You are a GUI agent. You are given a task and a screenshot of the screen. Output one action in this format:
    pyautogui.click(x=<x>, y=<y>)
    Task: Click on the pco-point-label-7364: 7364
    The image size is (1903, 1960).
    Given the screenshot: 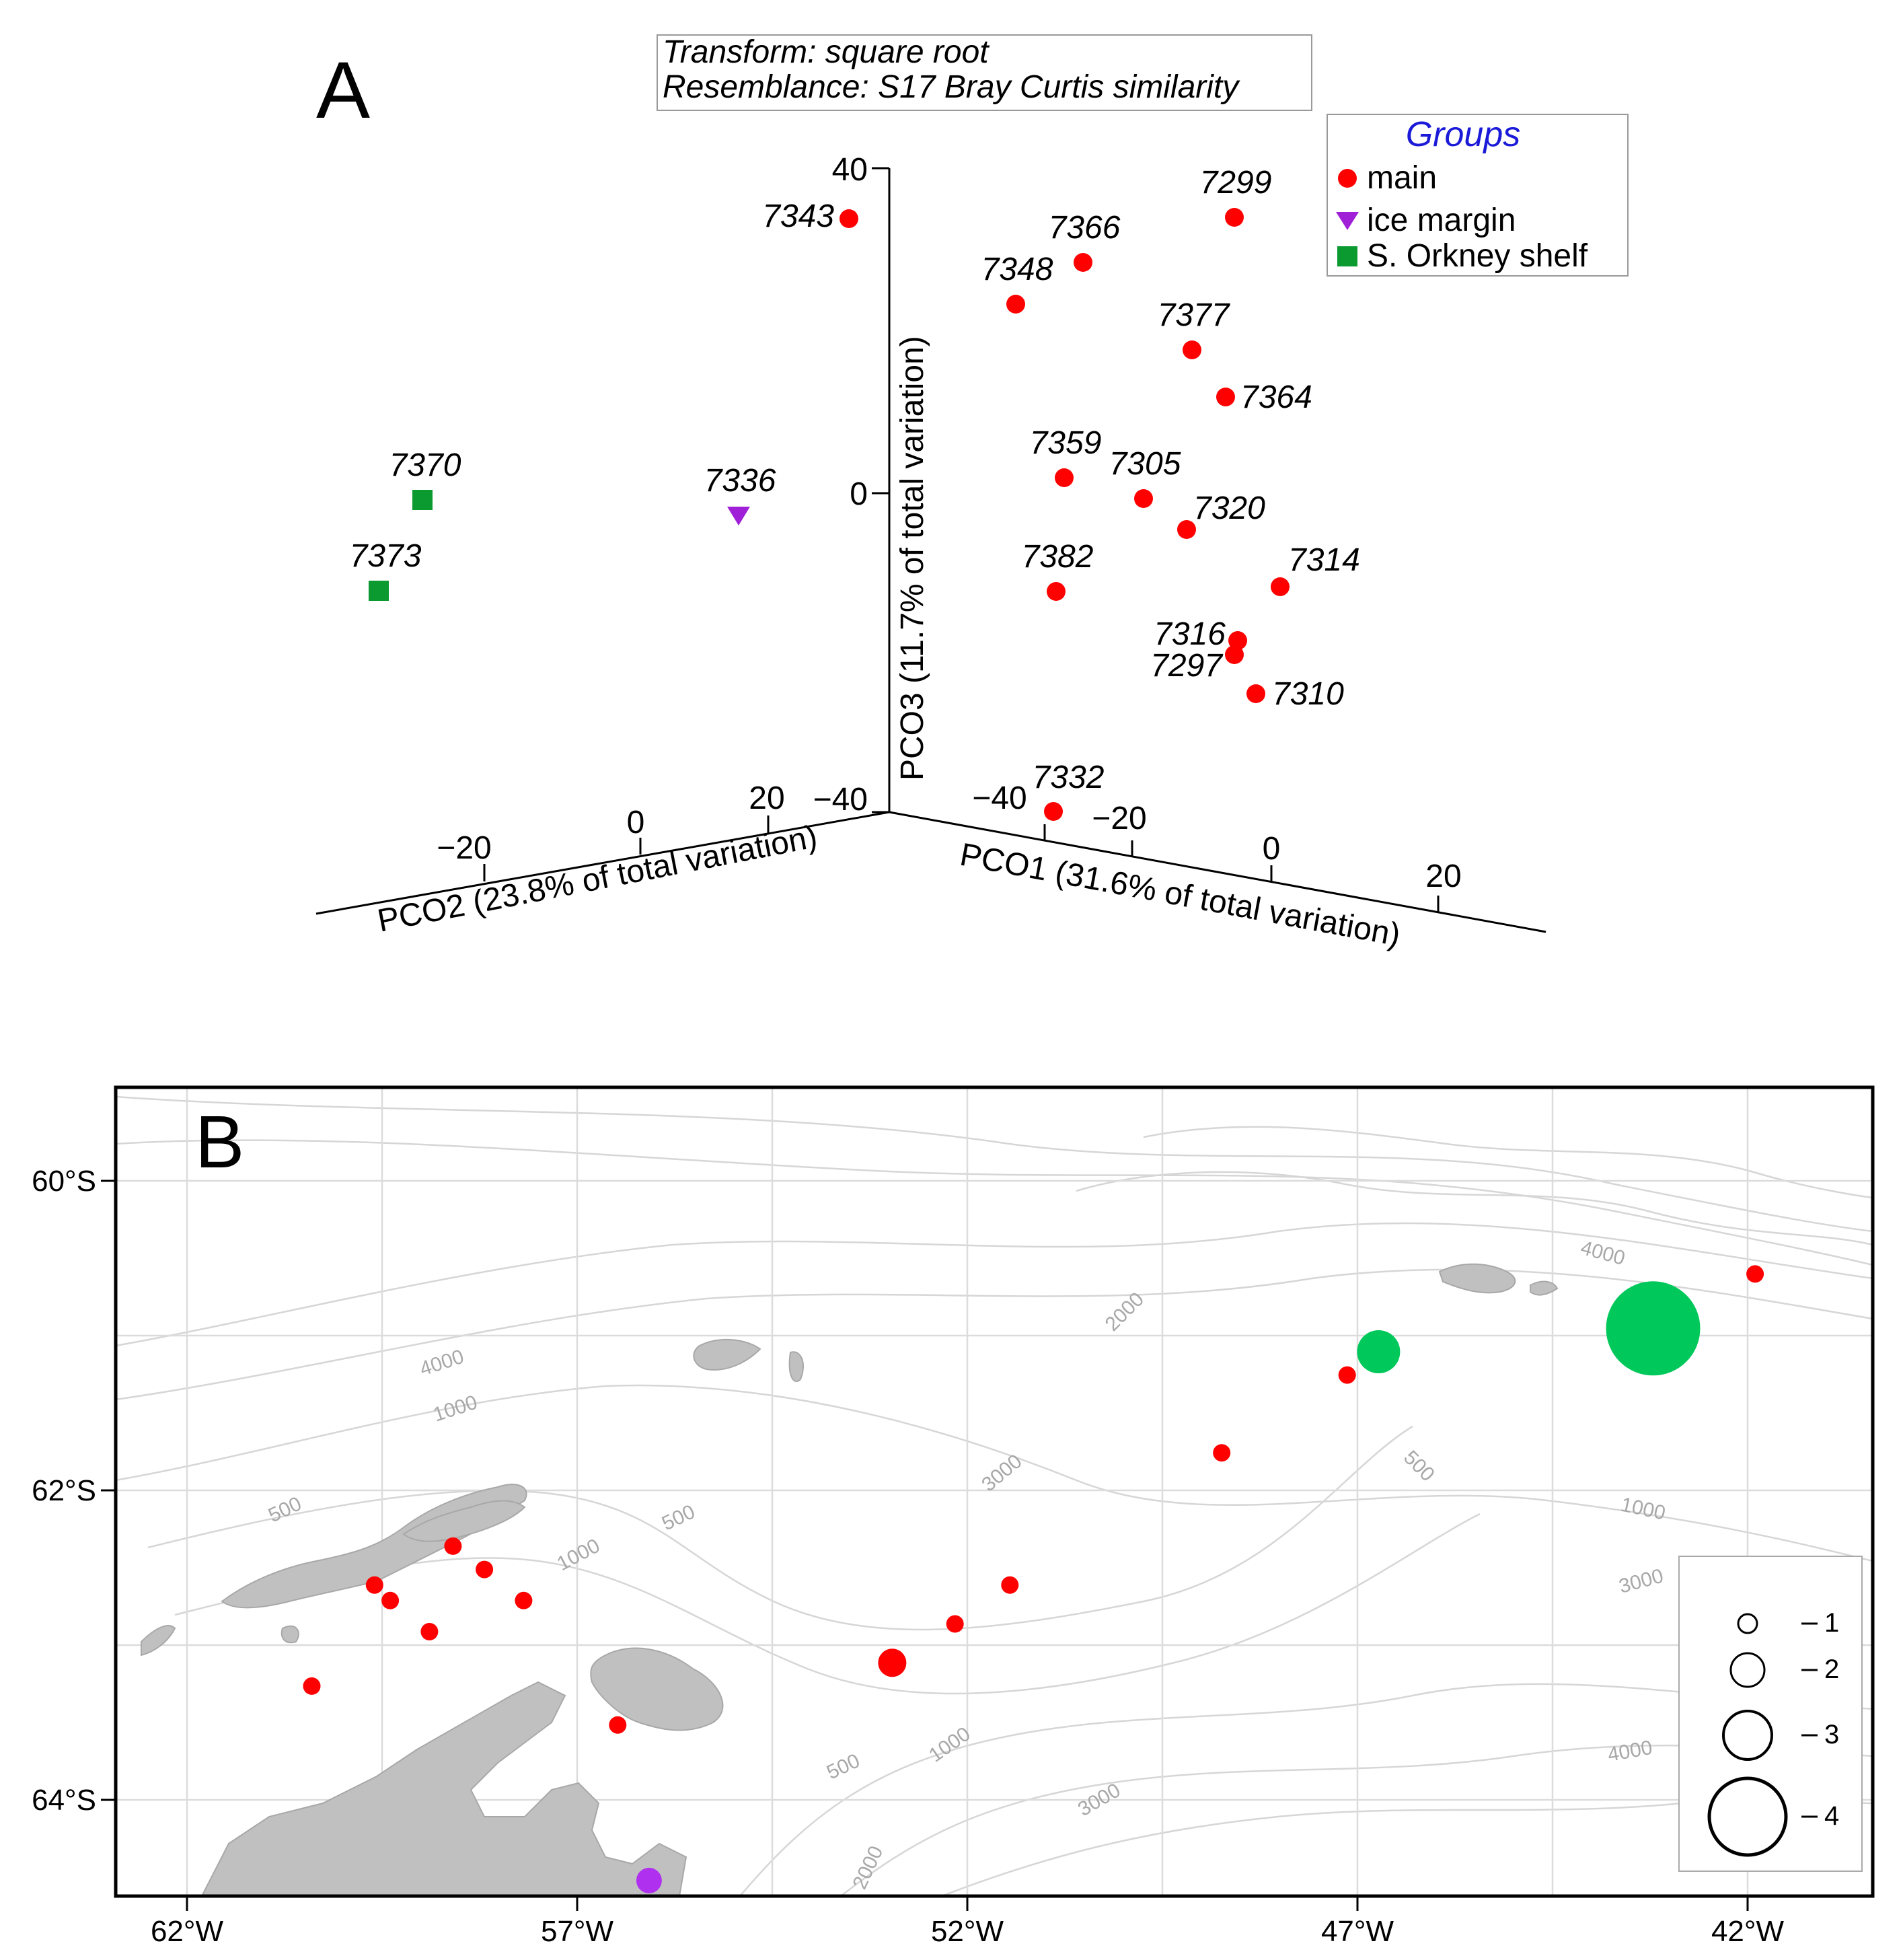 What is the action you would take?
    pyautogui.click(x=1276, y=397)
    